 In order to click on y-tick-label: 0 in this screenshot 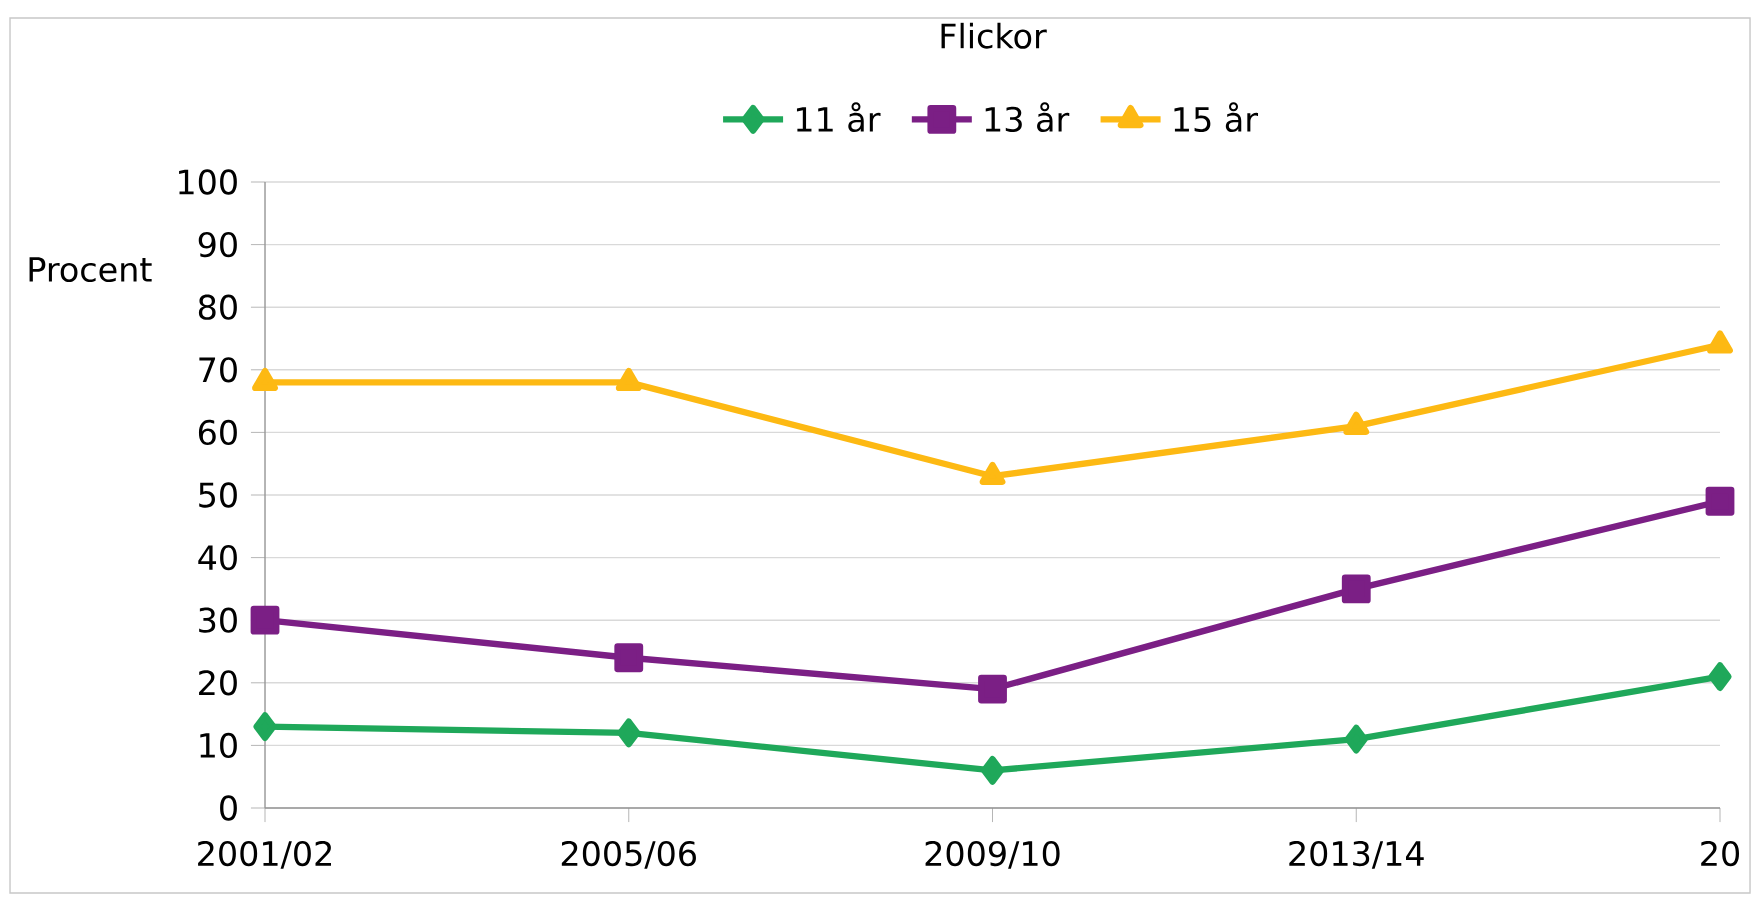, I will do `click(228, 808)`.